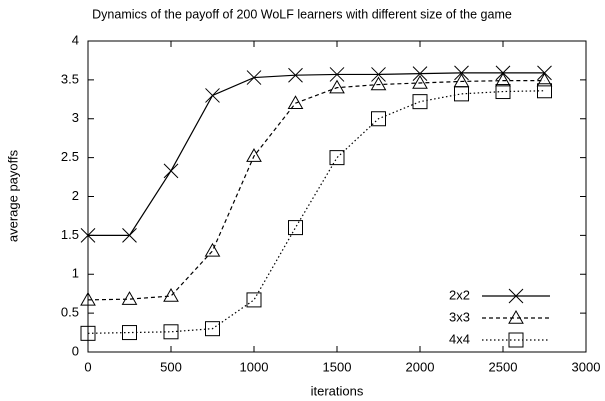 The height and width of the screenshot is (401, 605). What do you see at coordinates (70, 156) in the screenshot?
I see `y-tick-label: 2.5` at bounding box center [70, 156].